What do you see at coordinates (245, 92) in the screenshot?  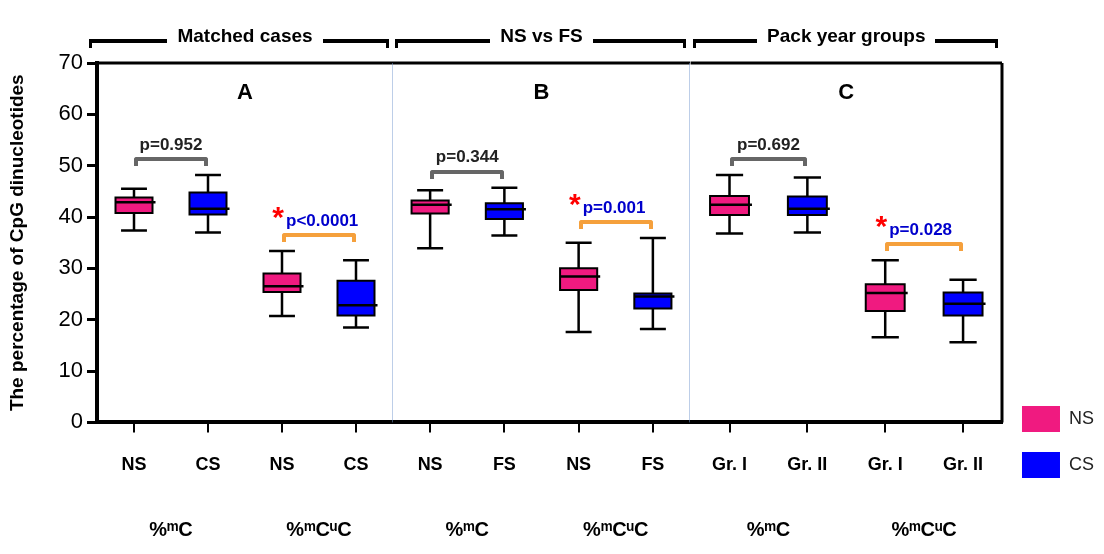 I see `text: A` at bounding box center [245, 92].